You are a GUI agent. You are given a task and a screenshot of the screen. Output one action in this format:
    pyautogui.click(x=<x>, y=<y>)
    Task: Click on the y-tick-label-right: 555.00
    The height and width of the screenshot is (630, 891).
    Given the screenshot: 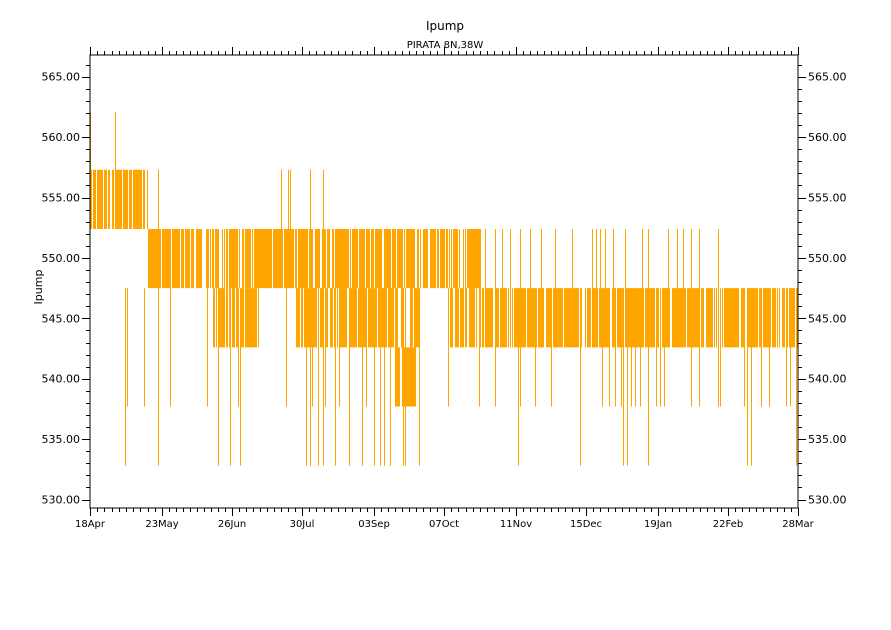 What is the action you would take?
    pyautogui.click(x=827, y=198)
    